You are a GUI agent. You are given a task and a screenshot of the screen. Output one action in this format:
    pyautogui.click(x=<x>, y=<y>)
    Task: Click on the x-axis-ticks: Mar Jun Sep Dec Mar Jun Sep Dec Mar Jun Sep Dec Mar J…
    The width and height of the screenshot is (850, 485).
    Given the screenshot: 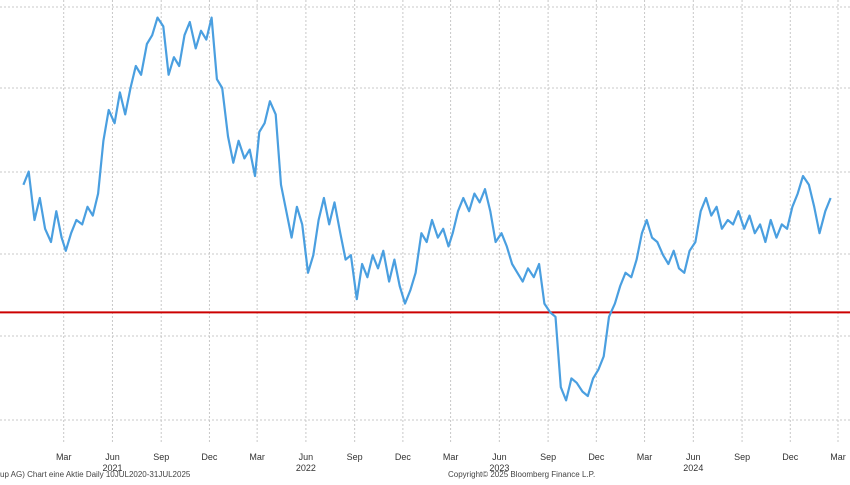 What is the action you would take?
    pyautogui.click(x=451, y=457)
    